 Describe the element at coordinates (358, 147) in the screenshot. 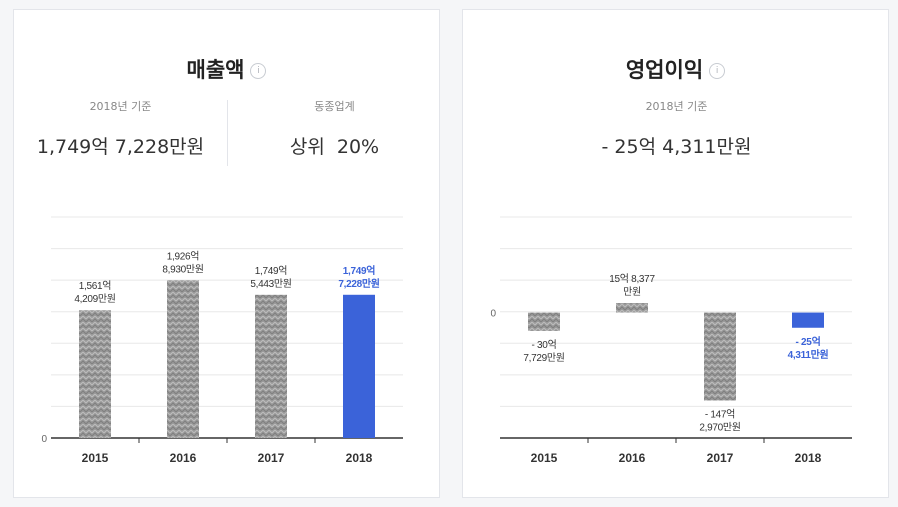

I see `industry-percent: 20%` at that location.